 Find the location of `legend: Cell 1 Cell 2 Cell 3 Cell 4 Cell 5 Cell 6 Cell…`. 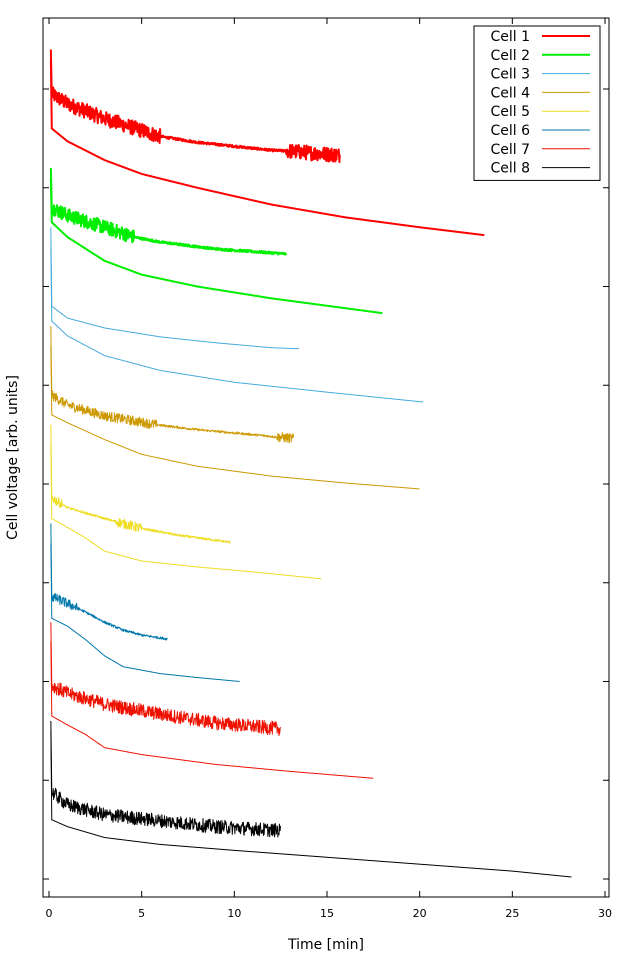

legend: Cell 1 Cell 2 Cell 3 Cell 4 Cell 5 Cell 6 Cell… is located at coordinates (537, 103).